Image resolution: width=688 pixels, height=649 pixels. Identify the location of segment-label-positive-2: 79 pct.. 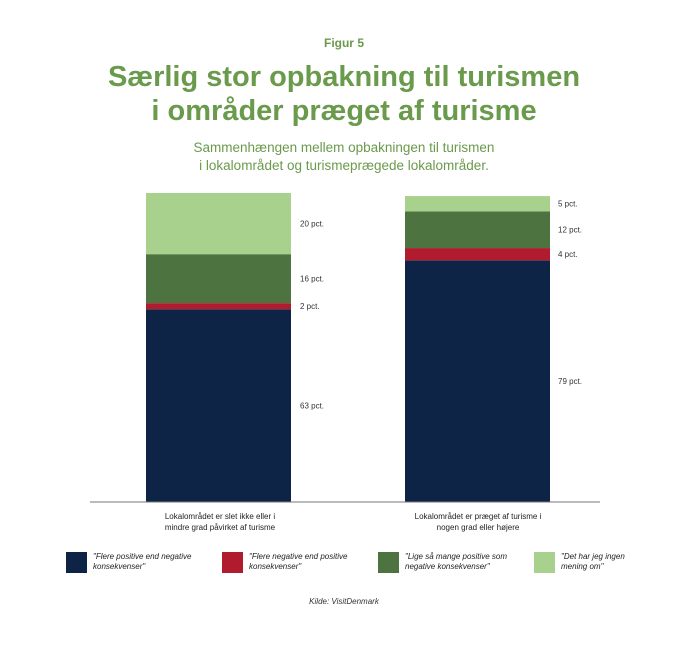
(570, 381).